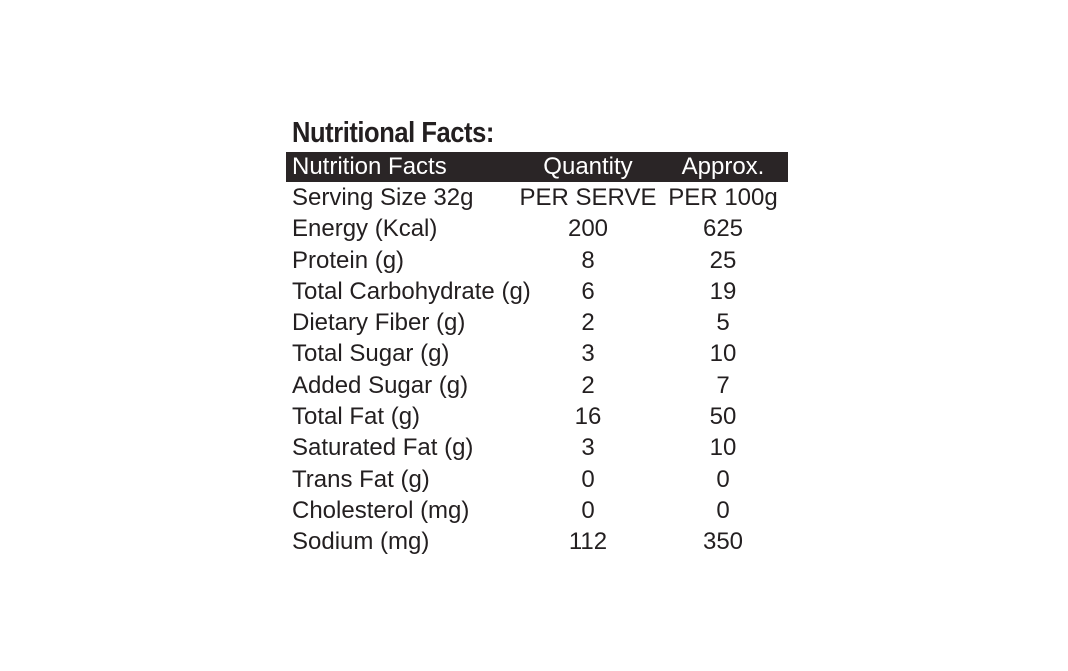 This screenshot has width=1068, height=671. I want to click on per-100g-value: 625, so click(723, 229).